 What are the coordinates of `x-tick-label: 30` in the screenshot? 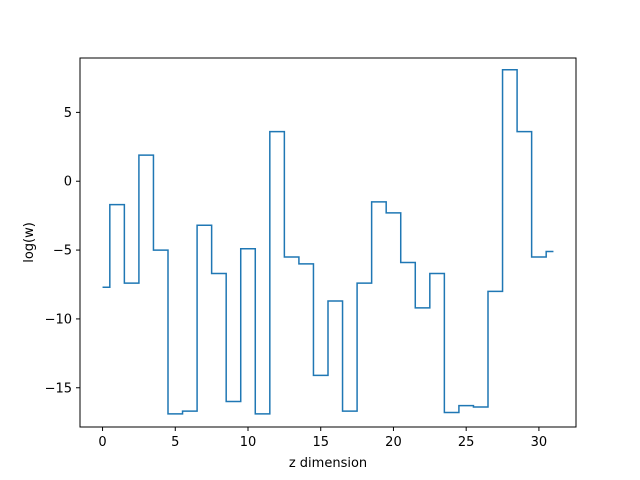 It's located at (539, 442).